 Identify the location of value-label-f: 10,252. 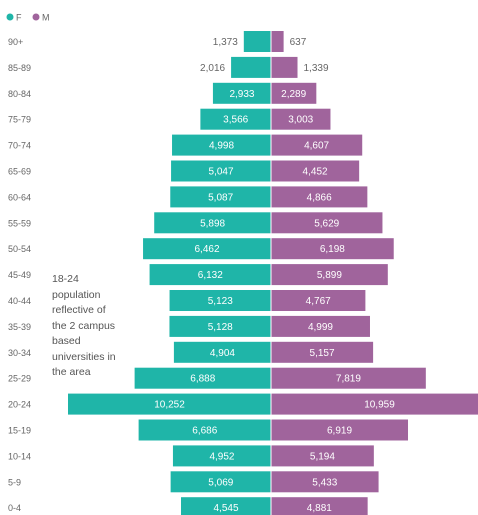
(169, 405).